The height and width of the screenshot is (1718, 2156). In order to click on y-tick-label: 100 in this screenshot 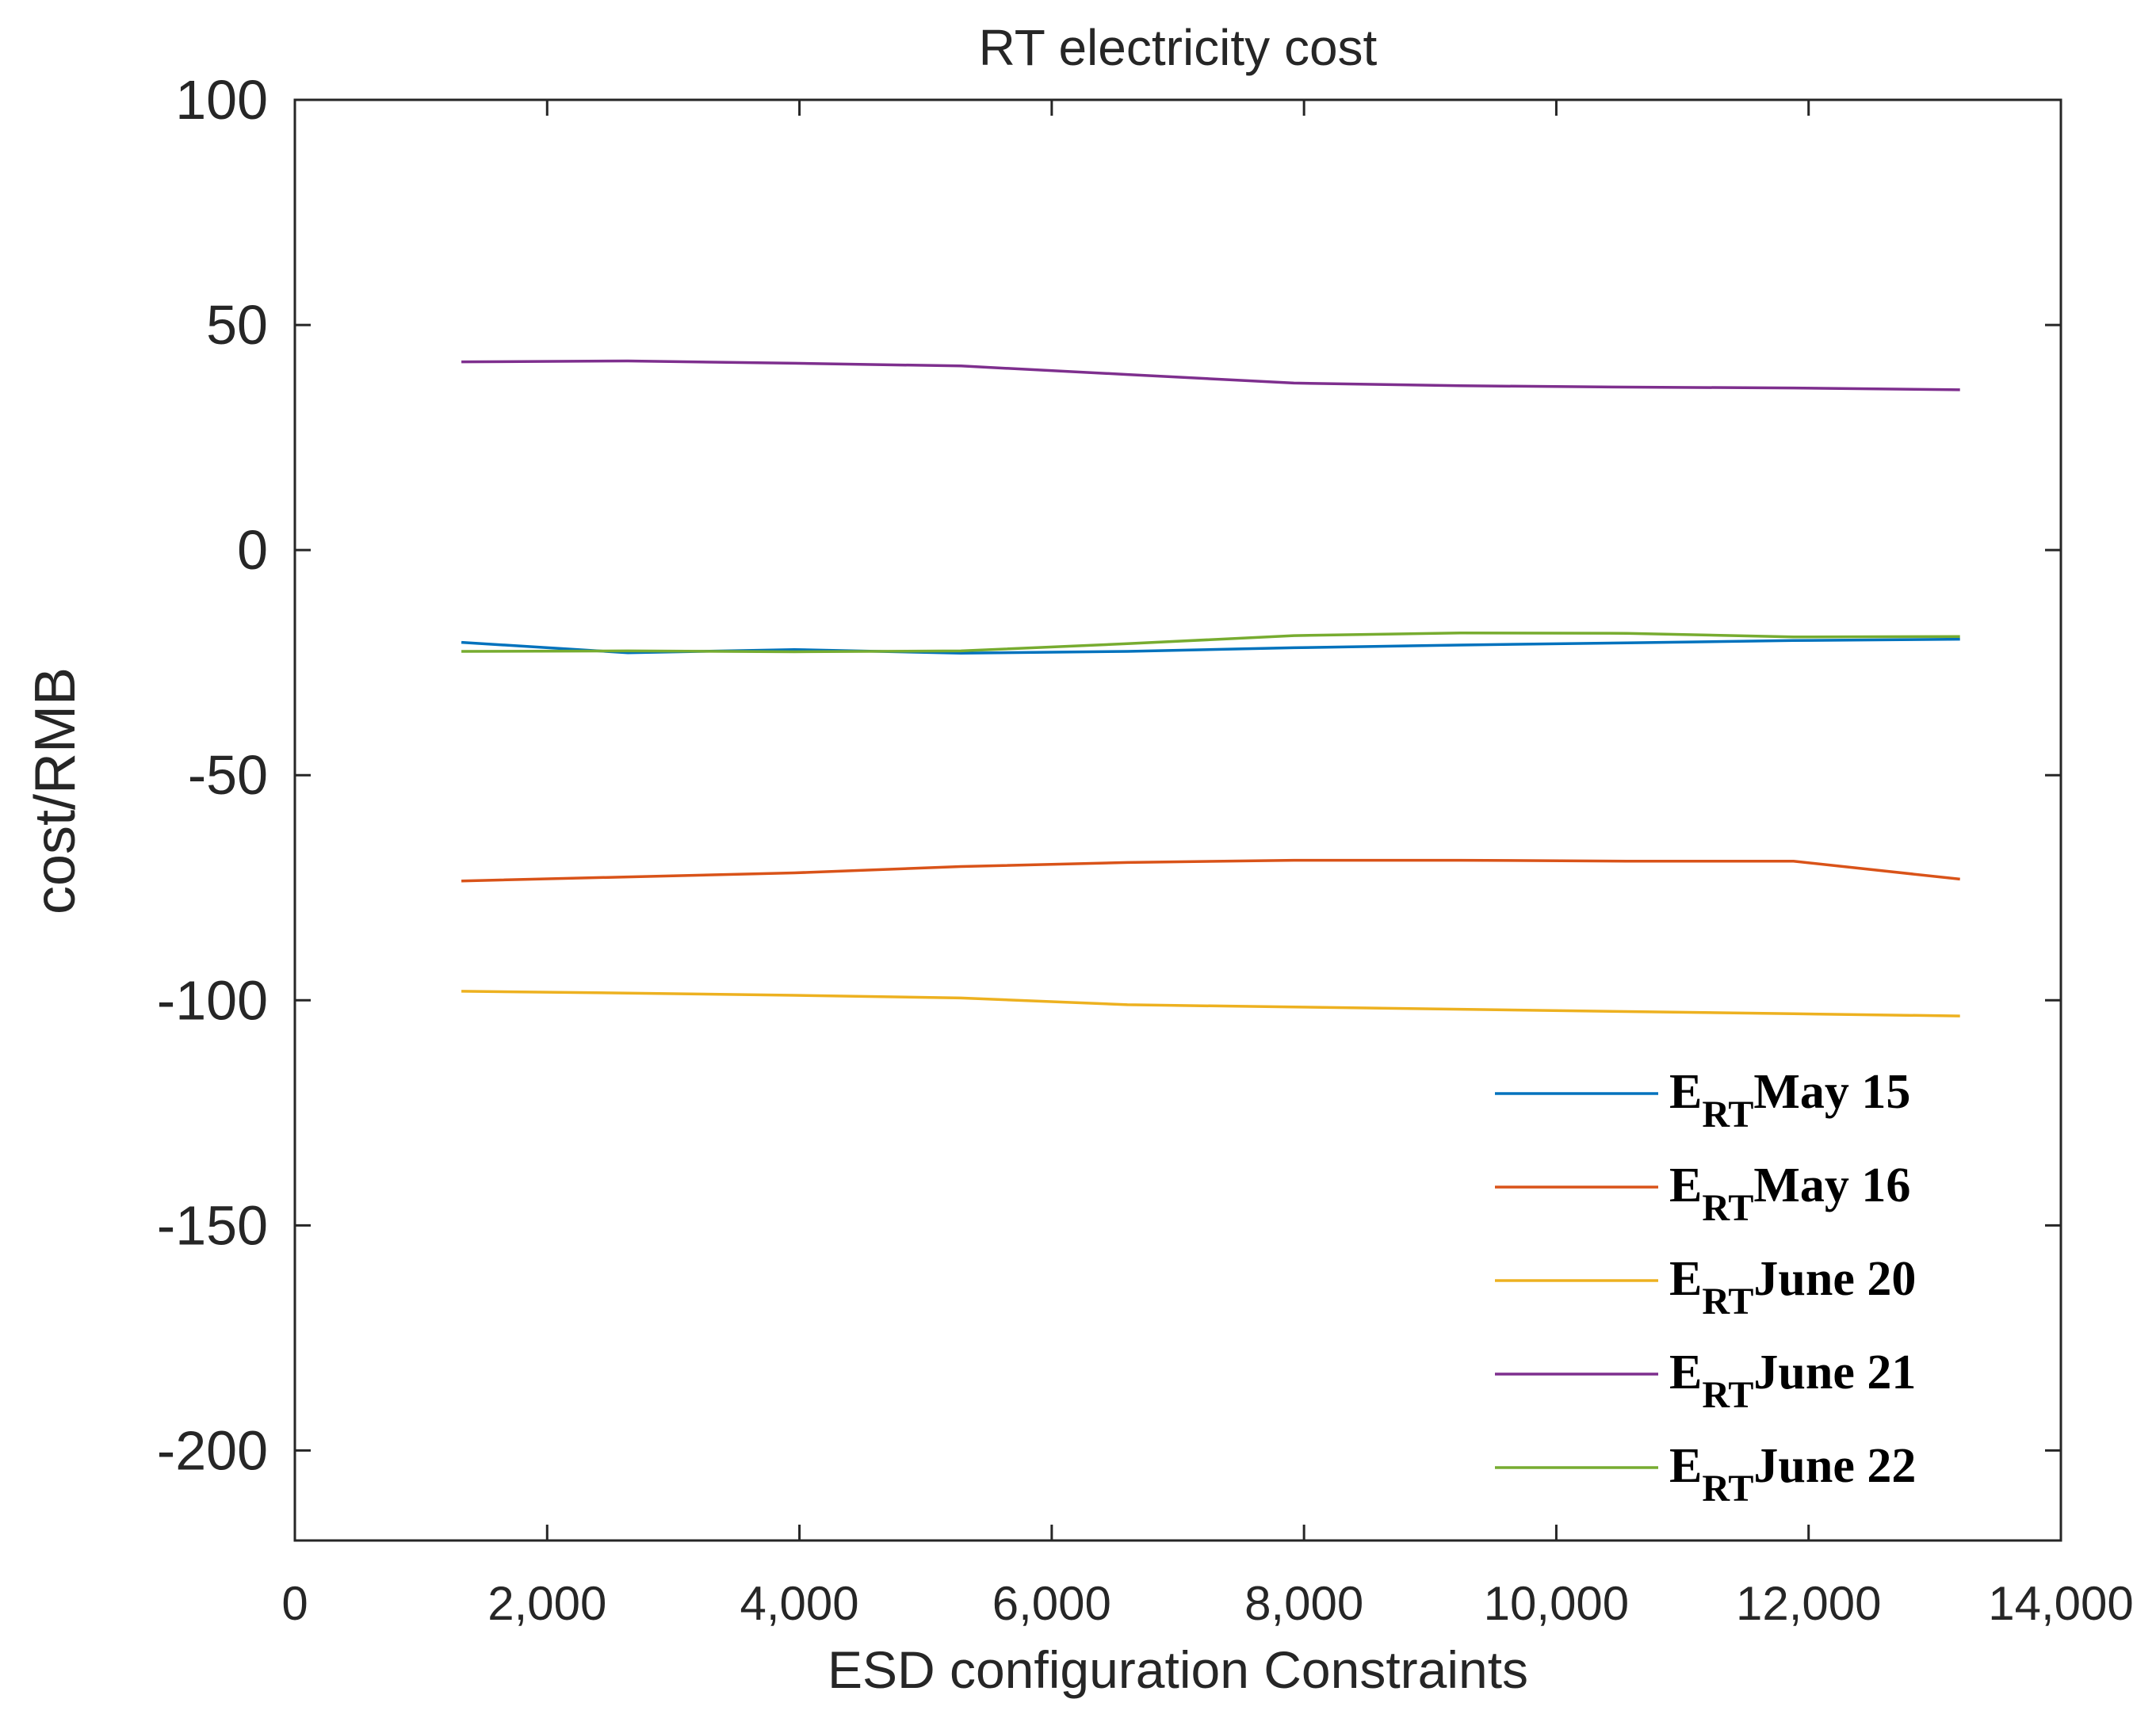, I will do `click(221, 100)`.